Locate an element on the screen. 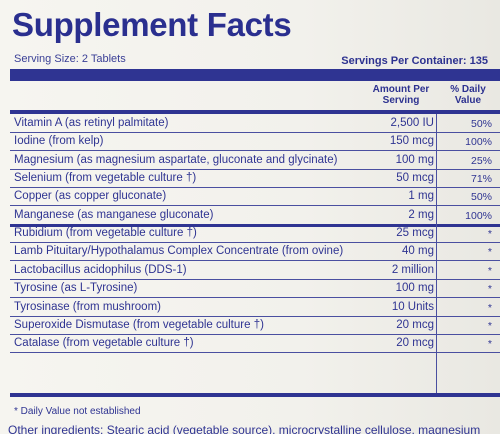  header-rule is located at coordinates (255, 75).